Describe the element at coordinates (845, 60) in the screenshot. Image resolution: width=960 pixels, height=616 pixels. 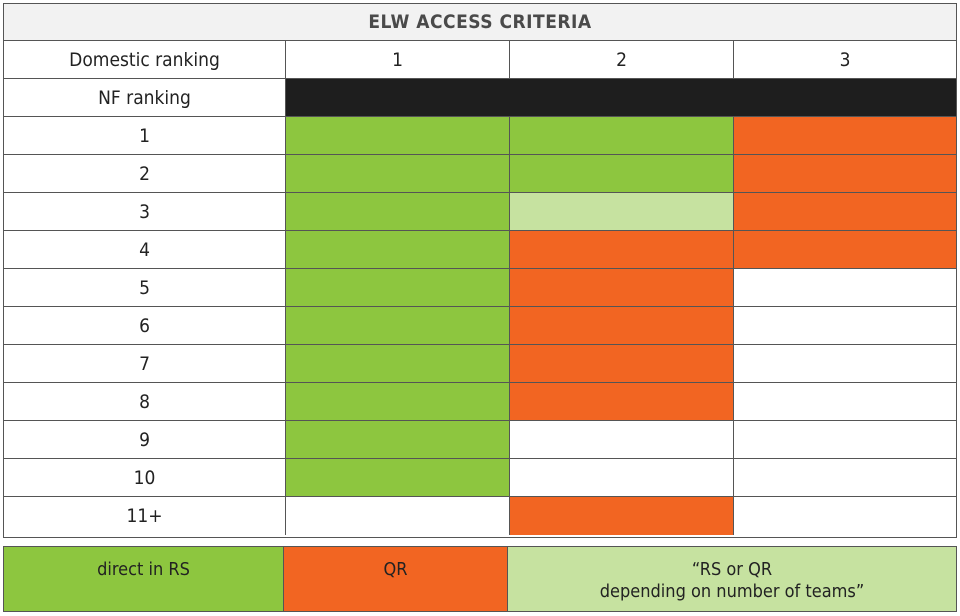
I see `domestic-rank-3-header: 3` at that location.